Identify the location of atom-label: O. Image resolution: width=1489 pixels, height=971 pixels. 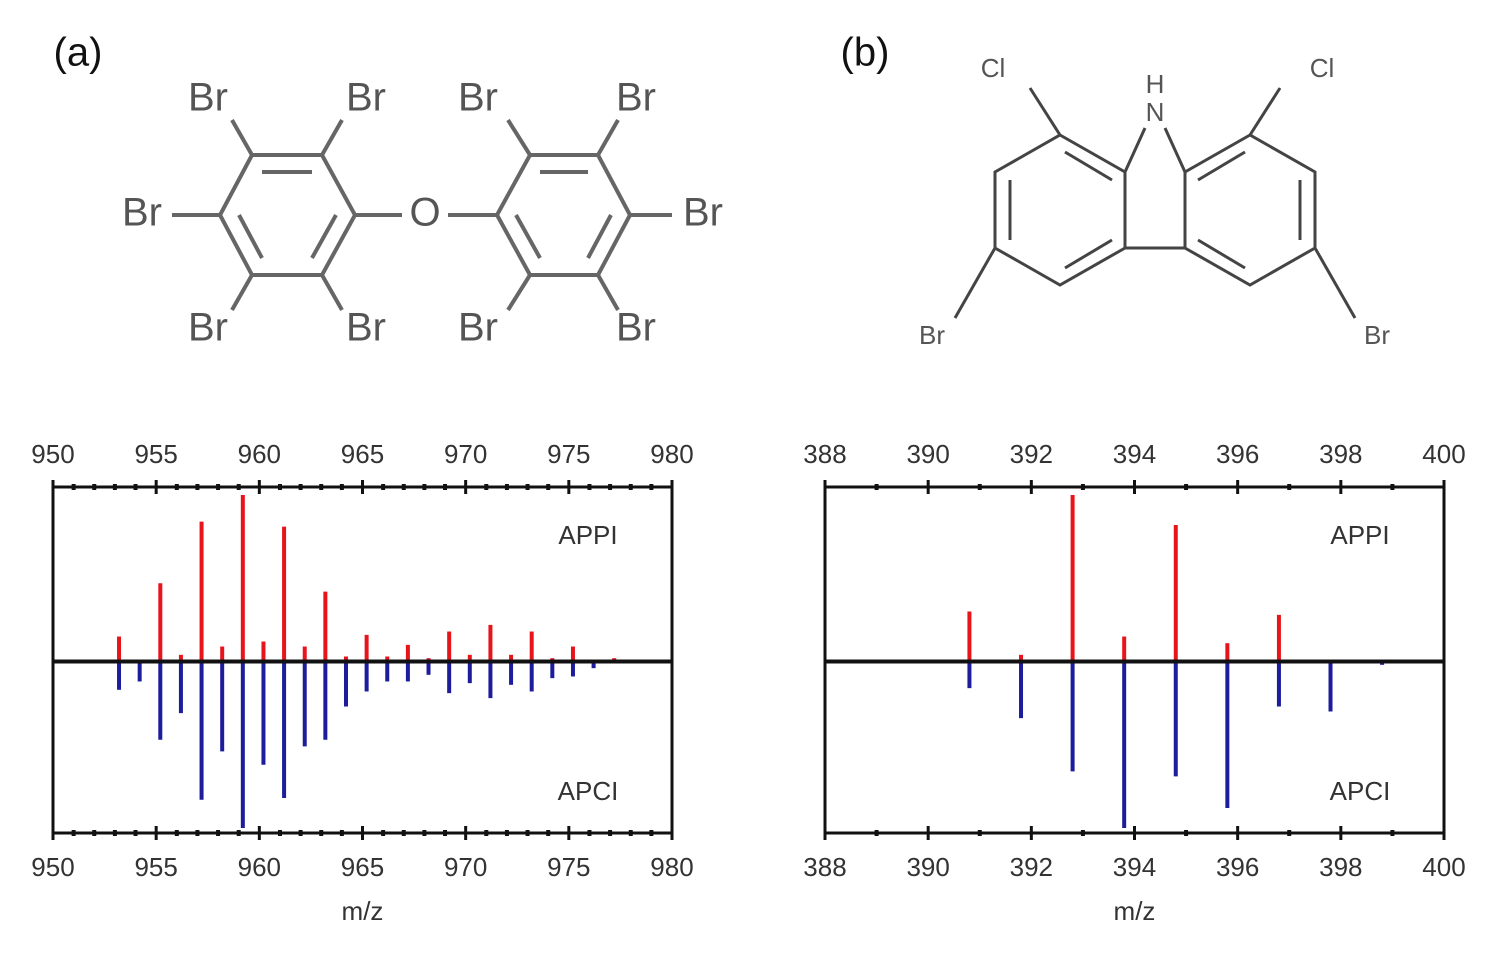
(424, 213).